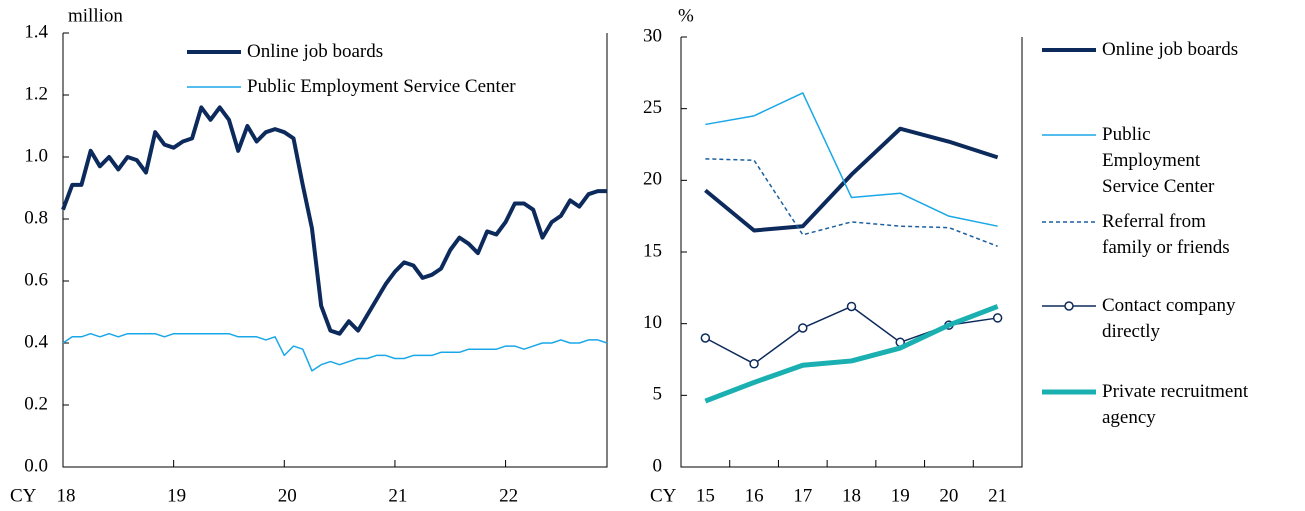 This screenshot has height=511, width=1305. I want to click on y-tick-label: 0.6, so click(36, 279).